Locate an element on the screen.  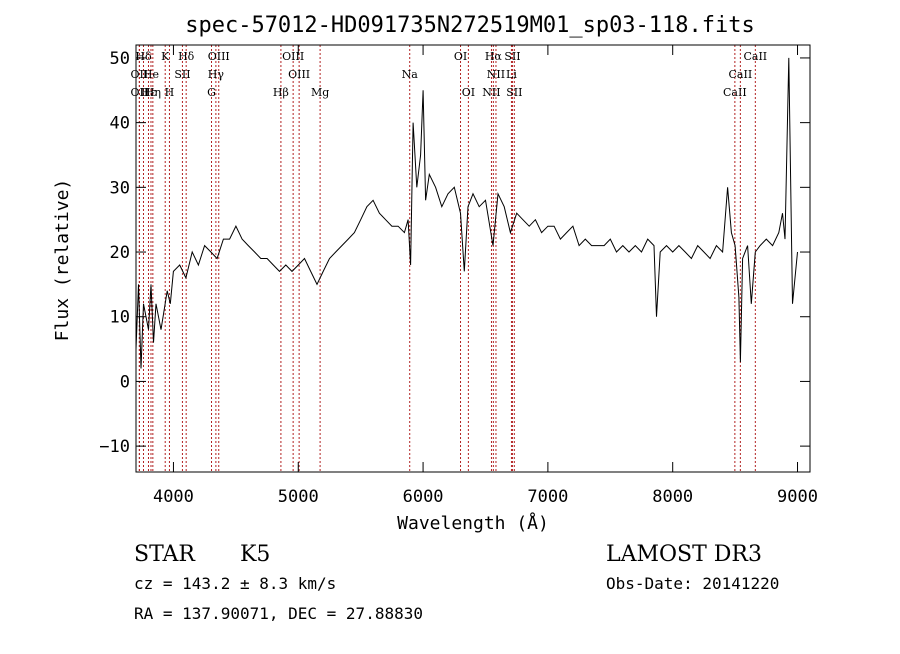
y-tick-label: 10 is located at coordinates (120, 318).